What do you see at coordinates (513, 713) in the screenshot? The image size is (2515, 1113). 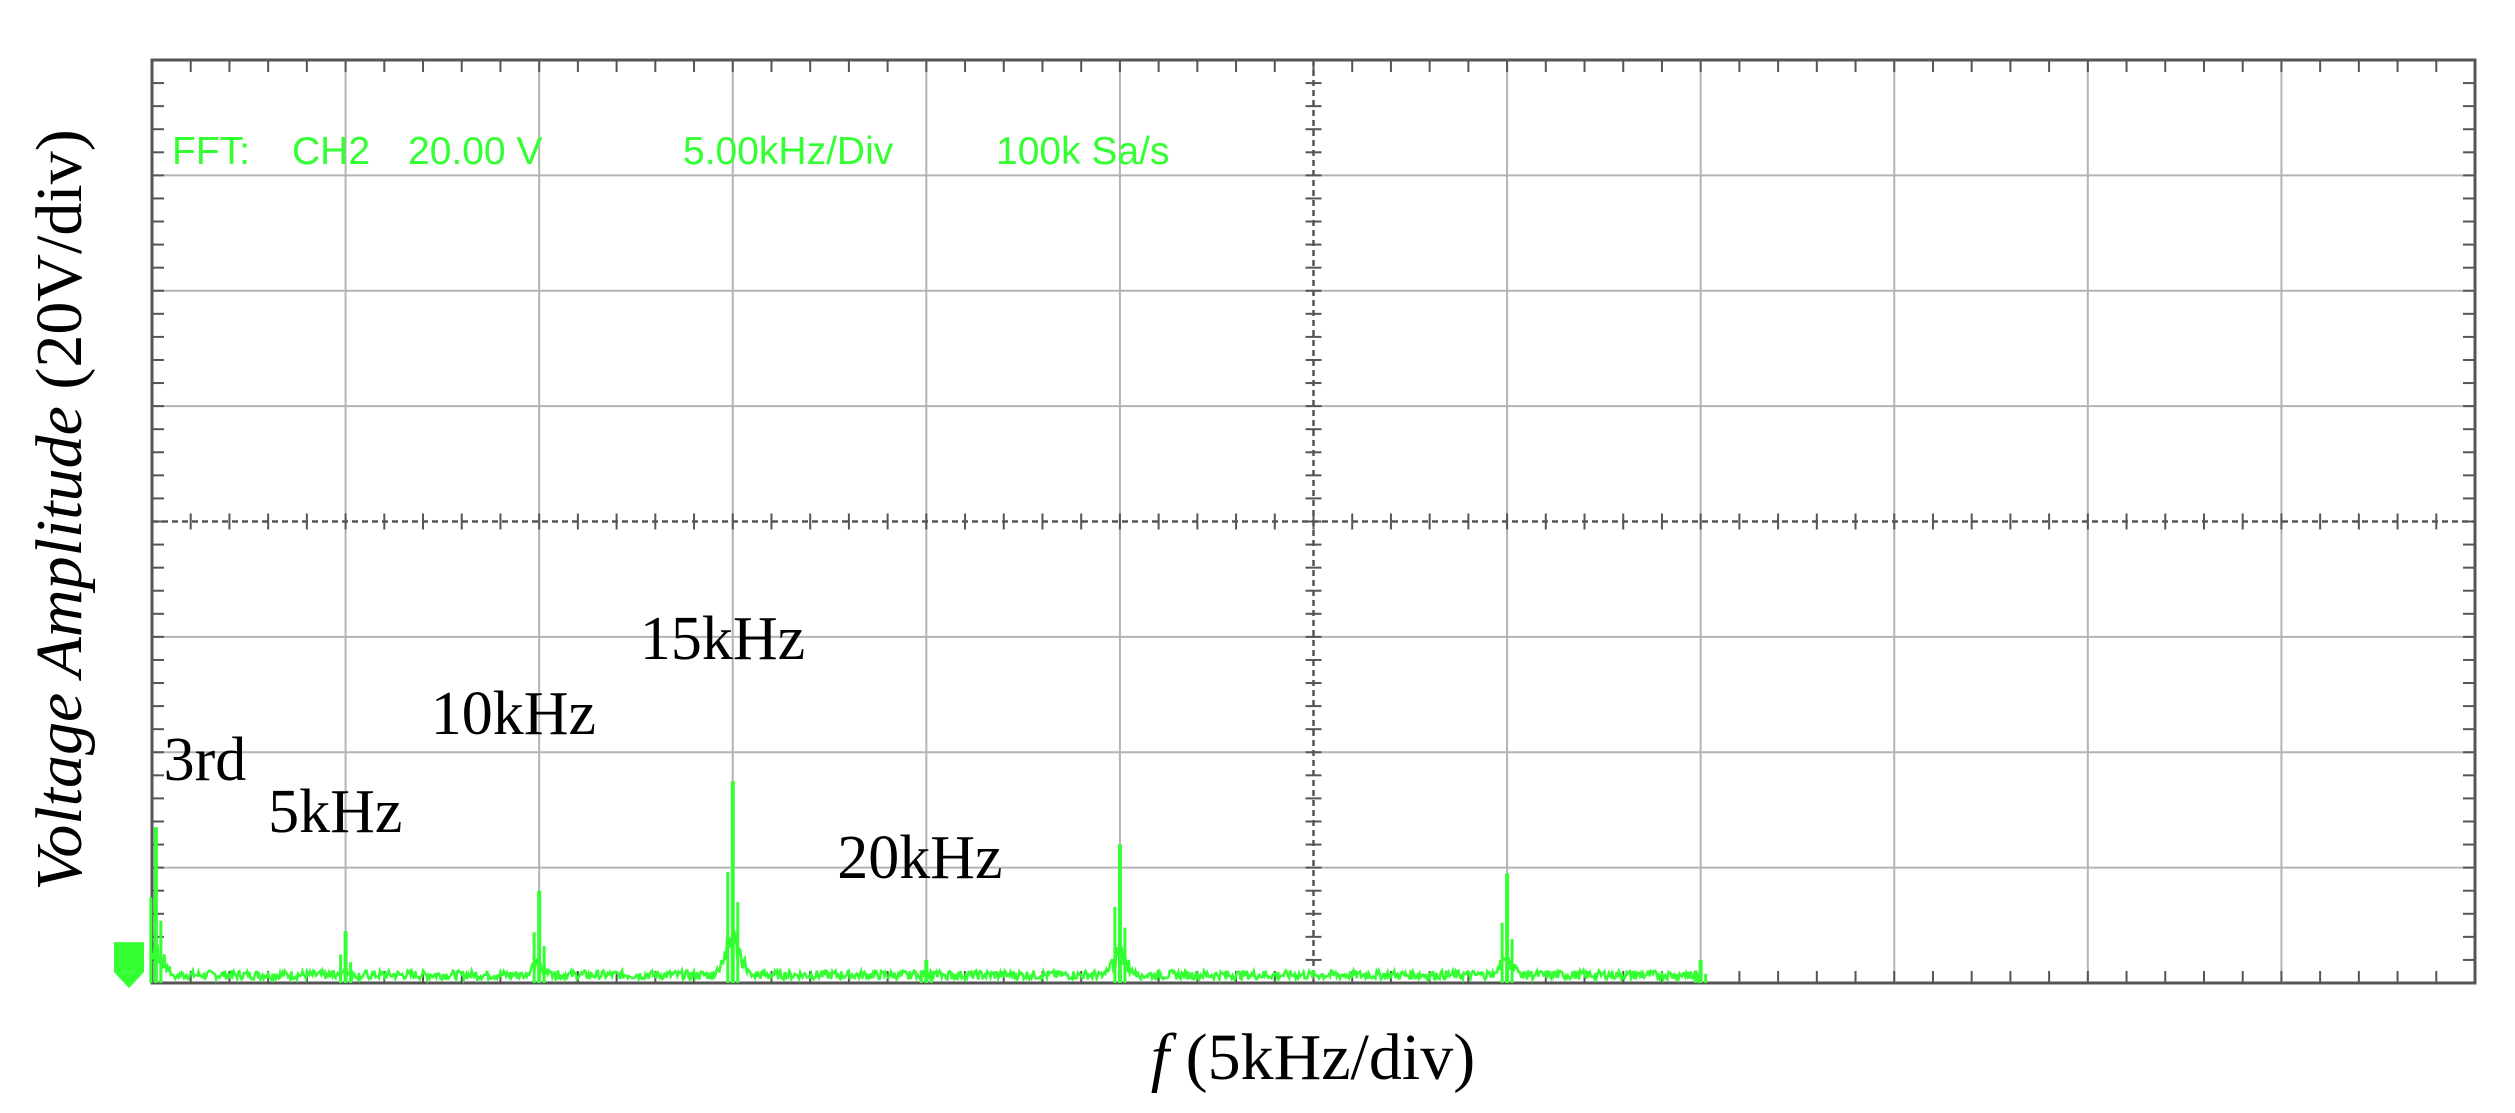 I see `annotation-10khz: 10kHz` at bounding box center [513, 713].